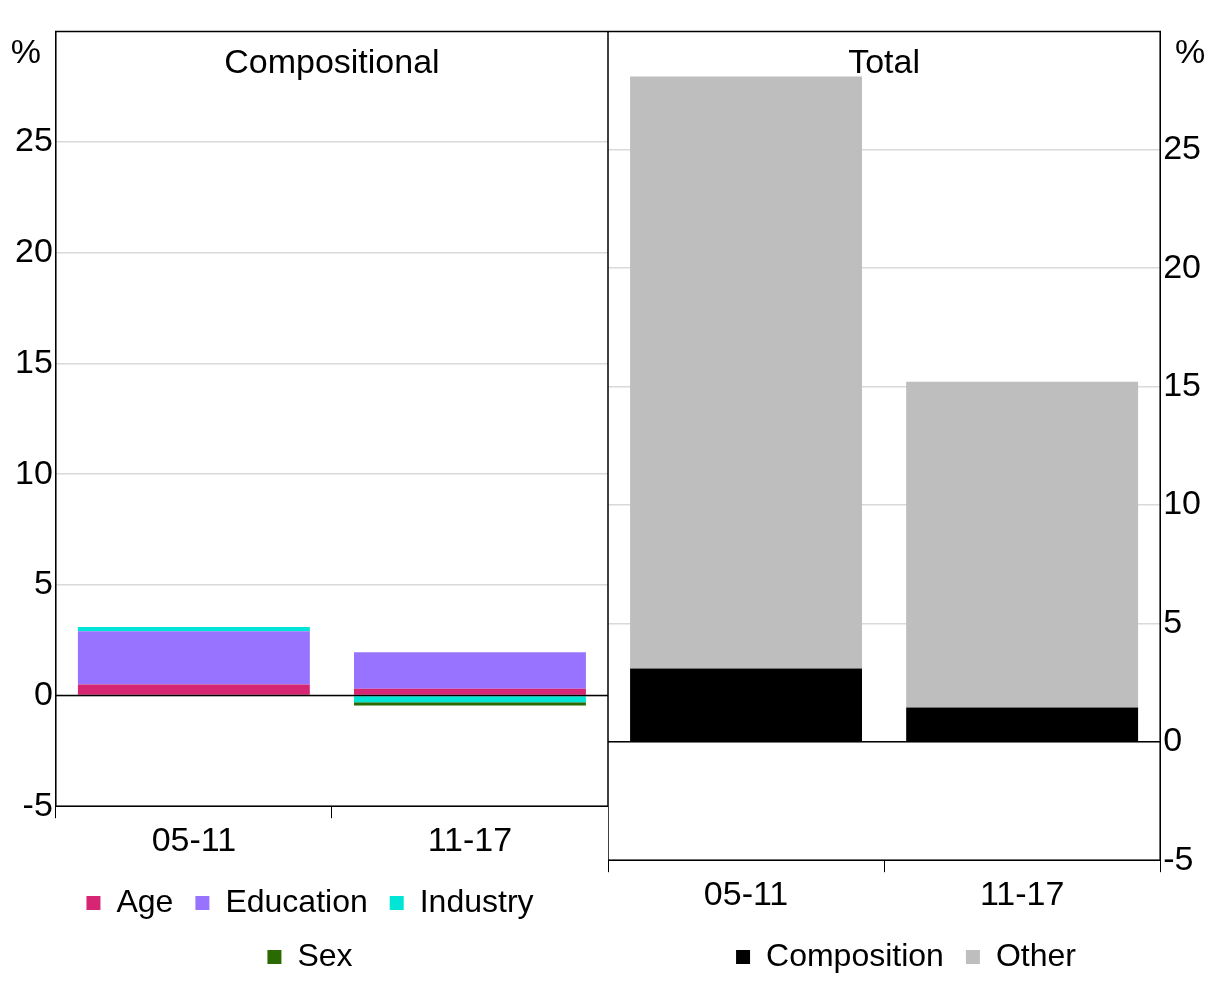 The height and width of the screenshot is (995, 1217). I want to click on y-tick-label: 5, so click(43, 582).